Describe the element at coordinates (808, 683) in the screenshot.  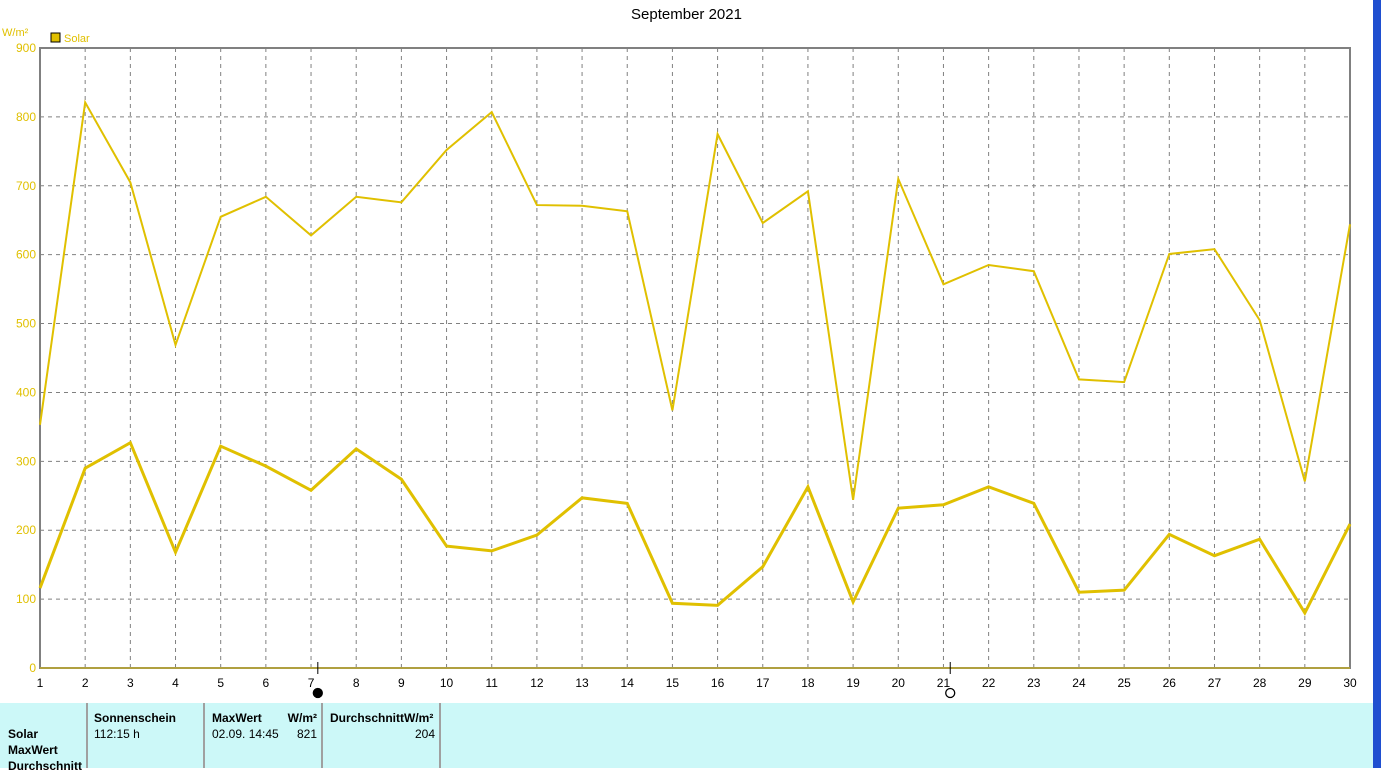
I see `x-tick-label: 18` at that location.